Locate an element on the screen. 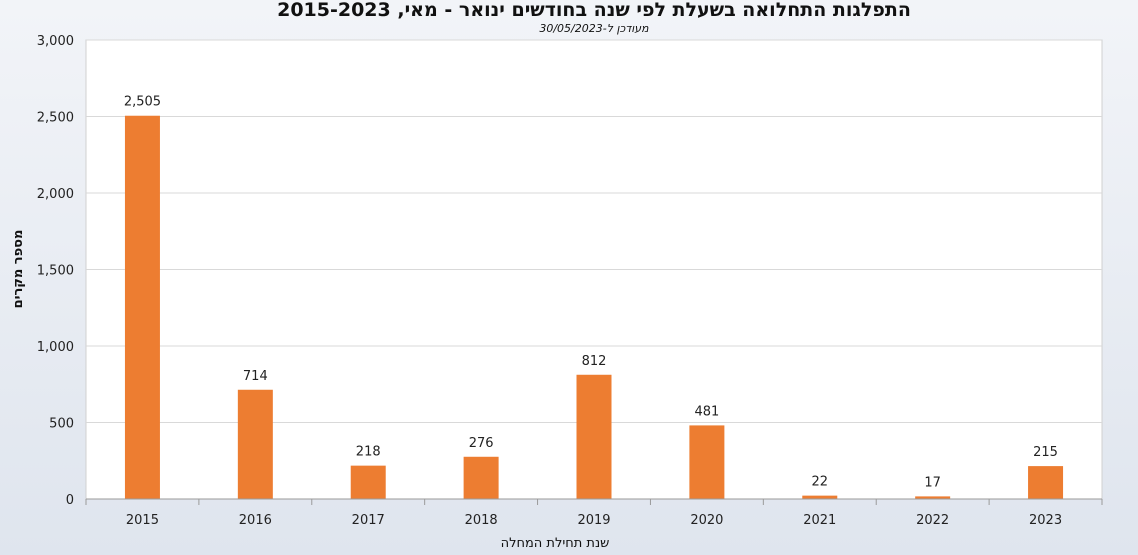 The height and width of the screenshot is (555, 1138). data-label: 215 is located at coordinates (1045, 452).